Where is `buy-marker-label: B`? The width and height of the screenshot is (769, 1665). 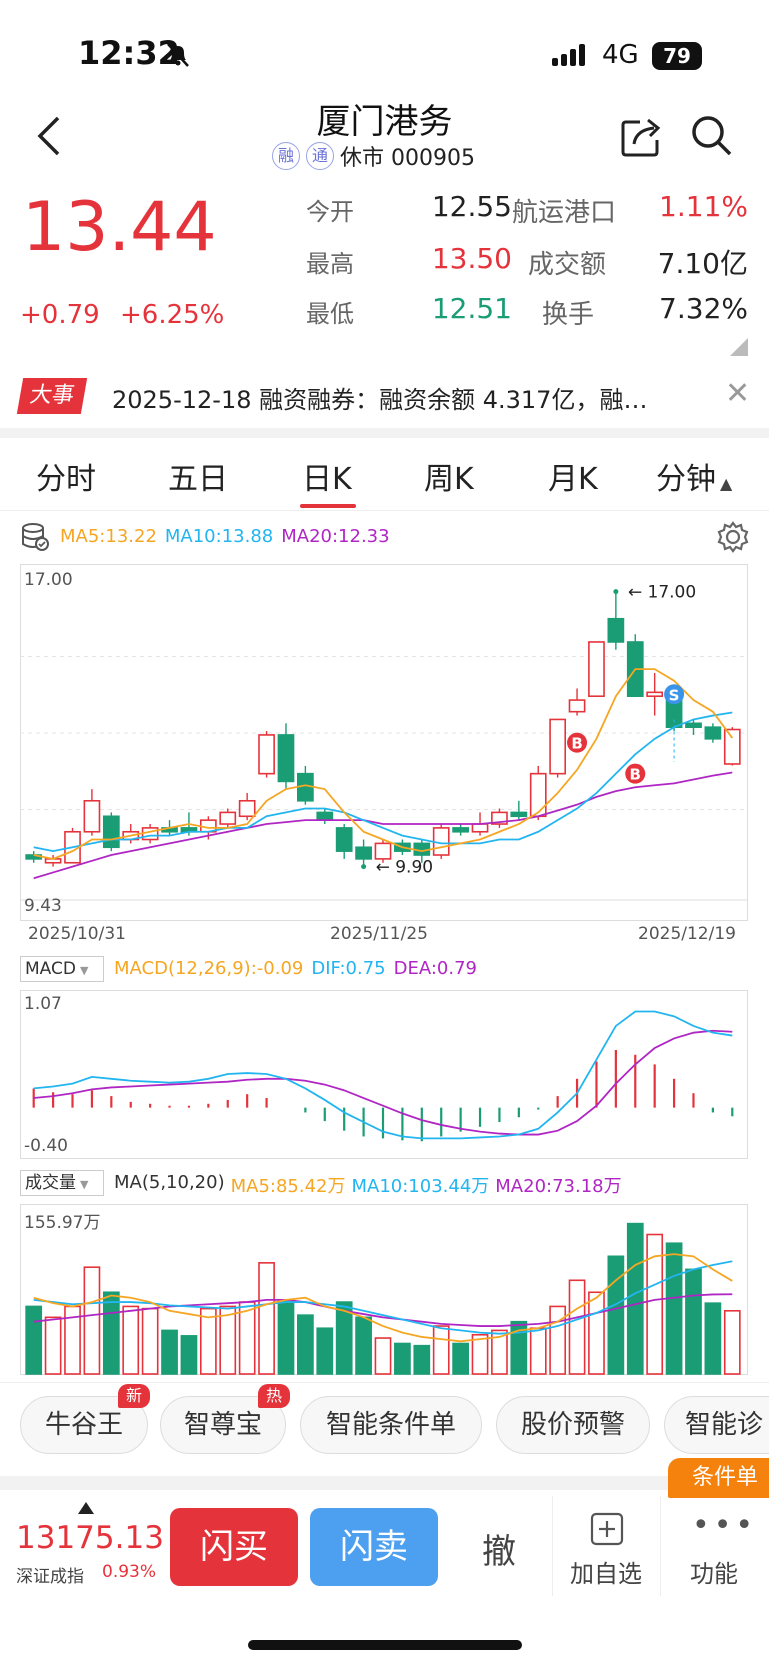 buy-marker-label: B is located at coordinates (576, 744).